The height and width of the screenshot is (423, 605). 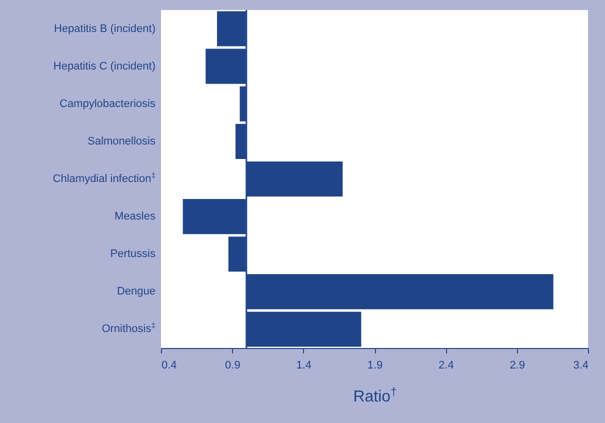 I want to click on y-tick-label: Chlamydial infection$^{‡}$, so click(x=104, y=177).